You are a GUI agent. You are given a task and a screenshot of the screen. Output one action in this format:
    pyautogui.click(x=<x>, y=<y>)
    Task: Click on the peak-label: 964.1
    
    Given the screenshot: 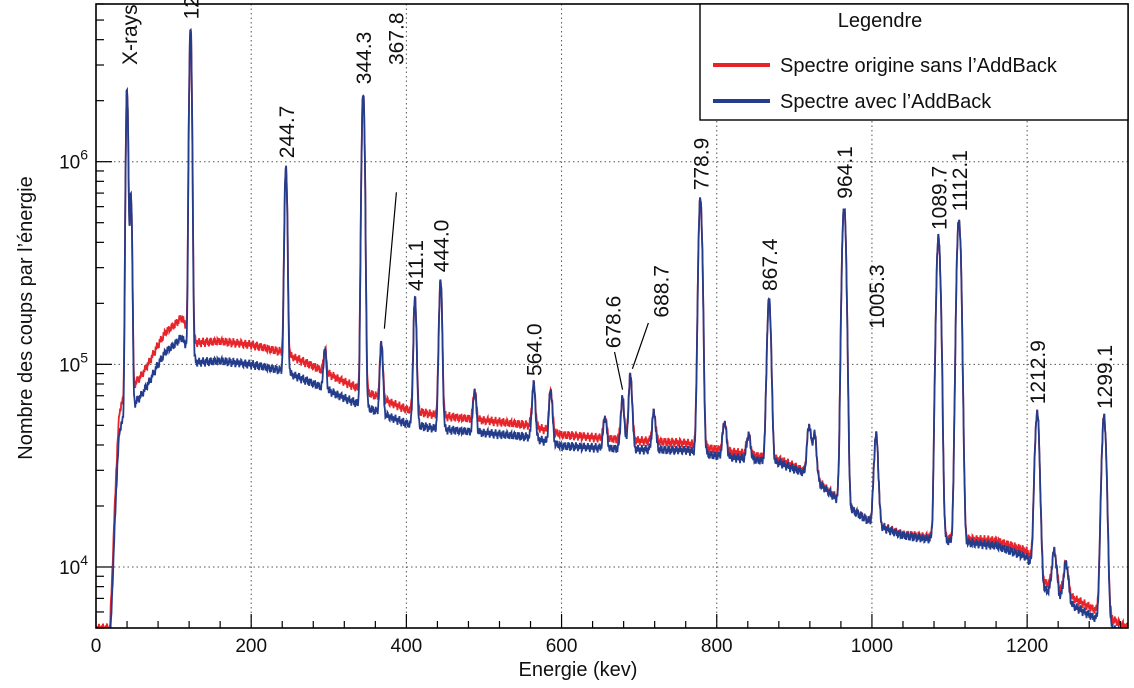 What is the action you would take?
    pyautogui.click(x=845, y=172)
    